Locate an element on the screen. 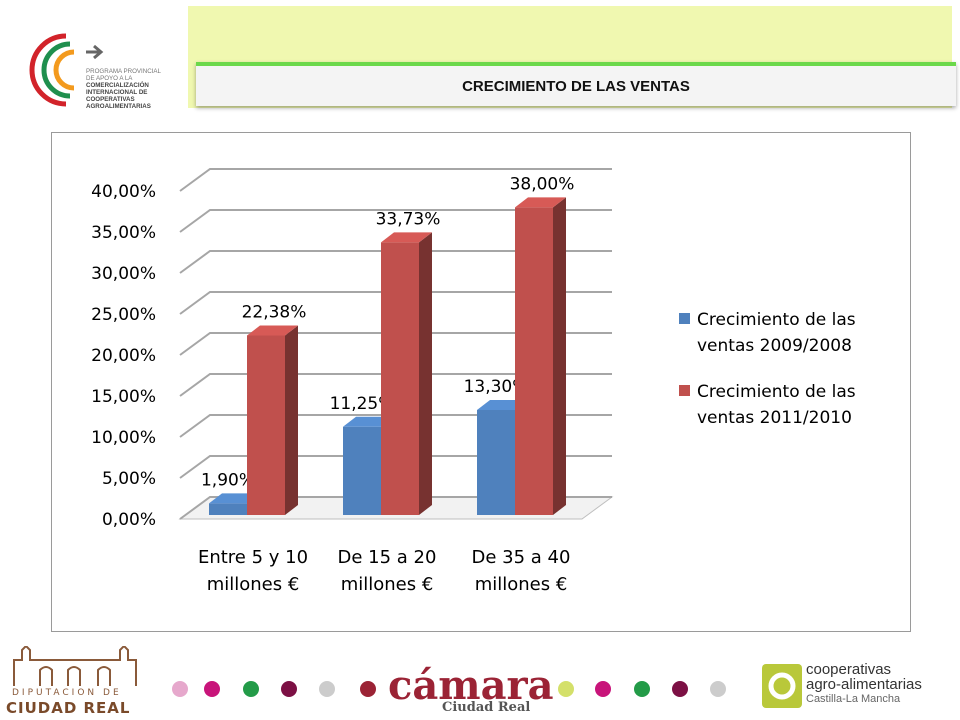 The height and width of the screenshot is (720, 960). diputacion-label: DIPUTACION DE is located at coordinates (67, 693).